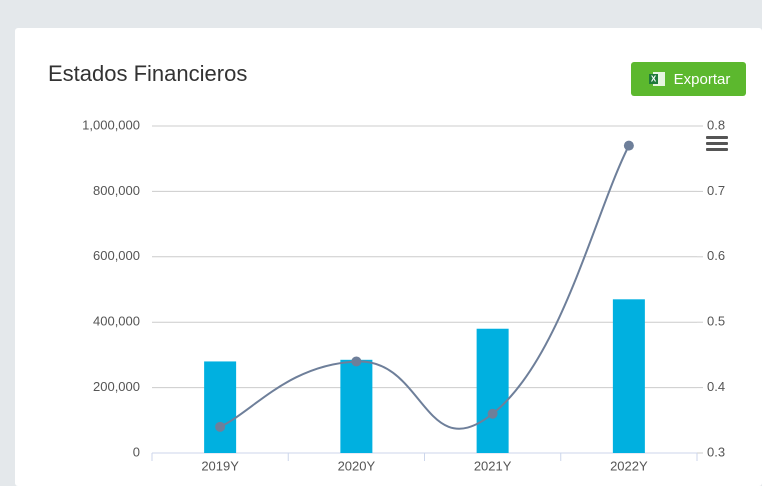 The width and height of the screenshot is (762, 486). What do you see at coordinates (716, 124) in the screenshot?
I see `y2-tick-label: 0.8` at bounding box center [716, 124].